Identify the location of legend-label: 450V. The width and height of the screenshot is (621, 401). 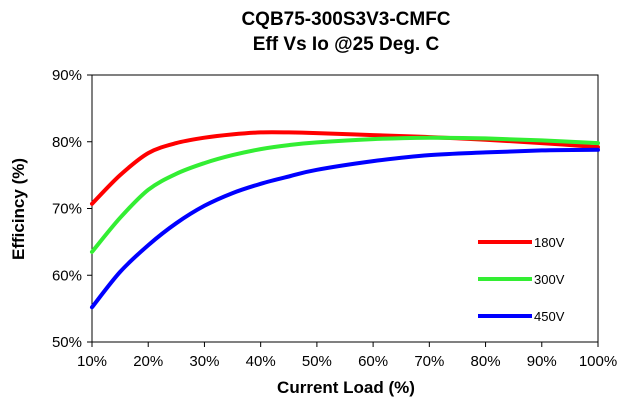
(549, 316).